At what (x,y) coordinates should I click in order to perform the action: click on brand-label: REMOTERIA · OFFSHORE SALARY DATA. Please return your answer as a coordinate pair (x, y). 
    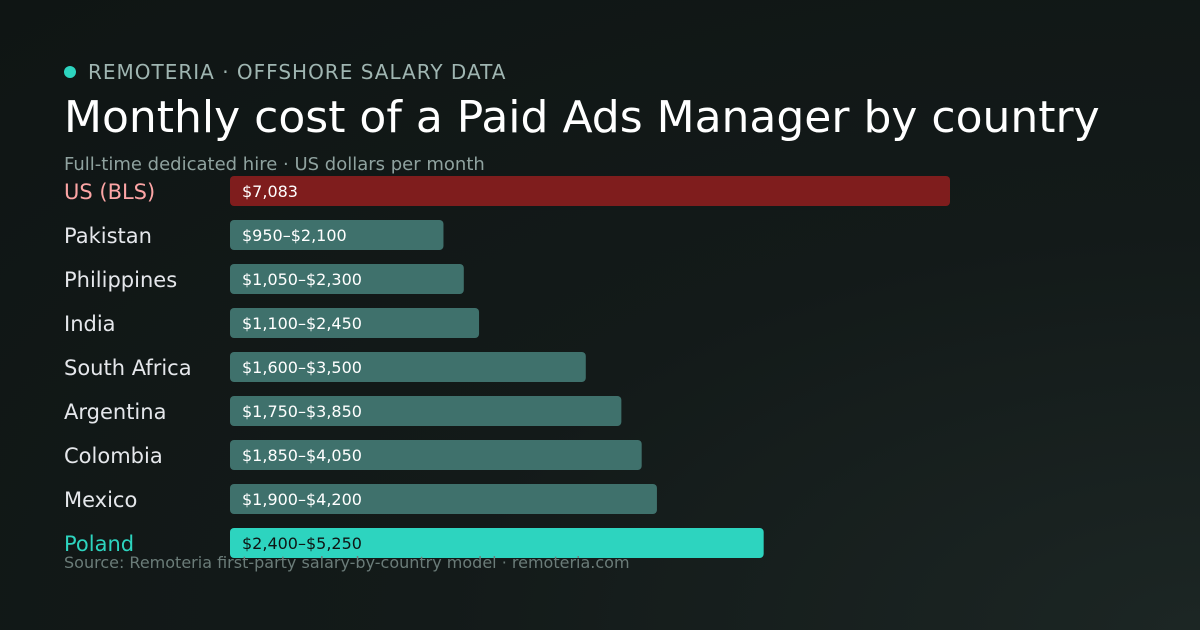
    Looking at the image, I should click on (297, 72).